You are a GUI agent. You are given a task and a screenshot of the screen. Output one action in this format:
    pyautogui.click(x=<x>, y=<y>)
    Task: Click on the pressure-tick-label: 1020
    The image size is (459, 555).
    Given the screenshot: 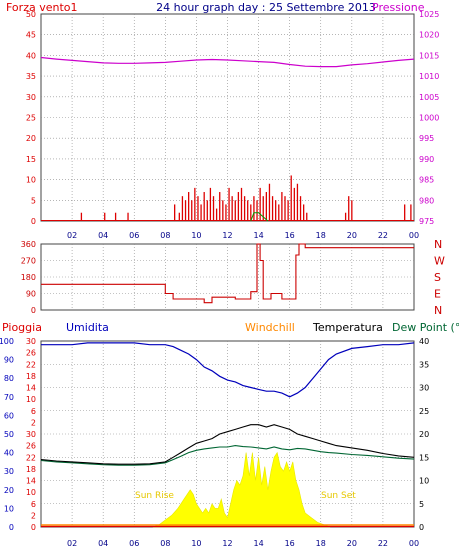 What is the action you would take?
    pyautogui.click(x=429, y=35)
    